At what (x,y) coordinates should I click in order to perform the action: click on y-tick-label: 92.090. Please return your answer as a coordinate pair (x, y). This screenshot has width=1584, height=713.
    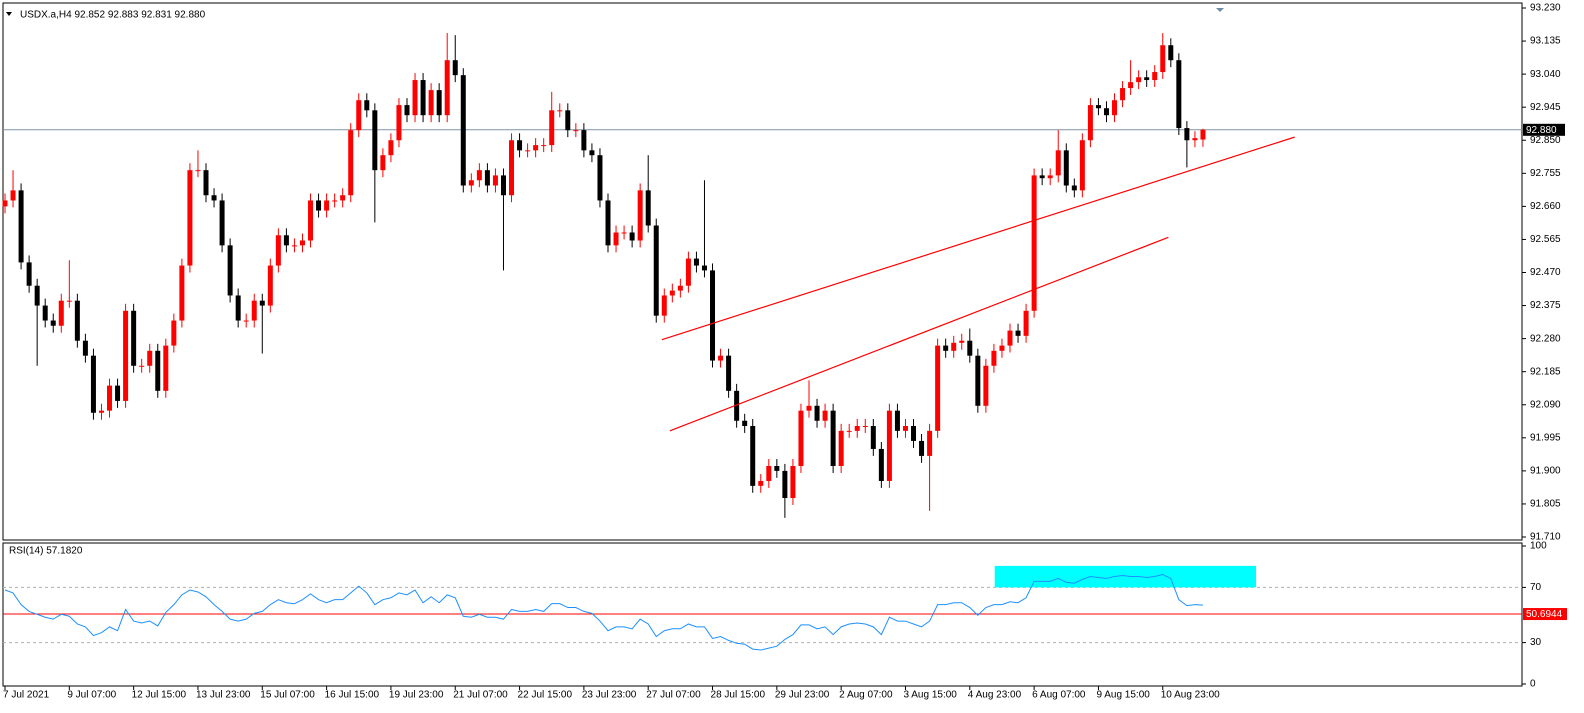
    Looking at the image, I should click on (1545, 404).